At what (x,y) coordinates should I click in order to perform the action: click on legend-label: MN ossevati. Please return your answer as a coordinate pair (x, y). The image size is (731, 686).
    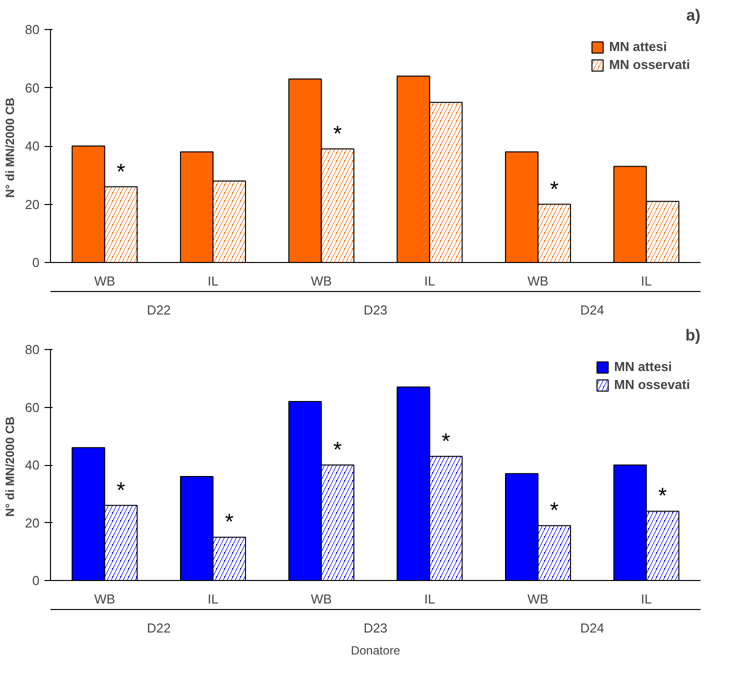
    Looking at the image, I should click on (652, 384).